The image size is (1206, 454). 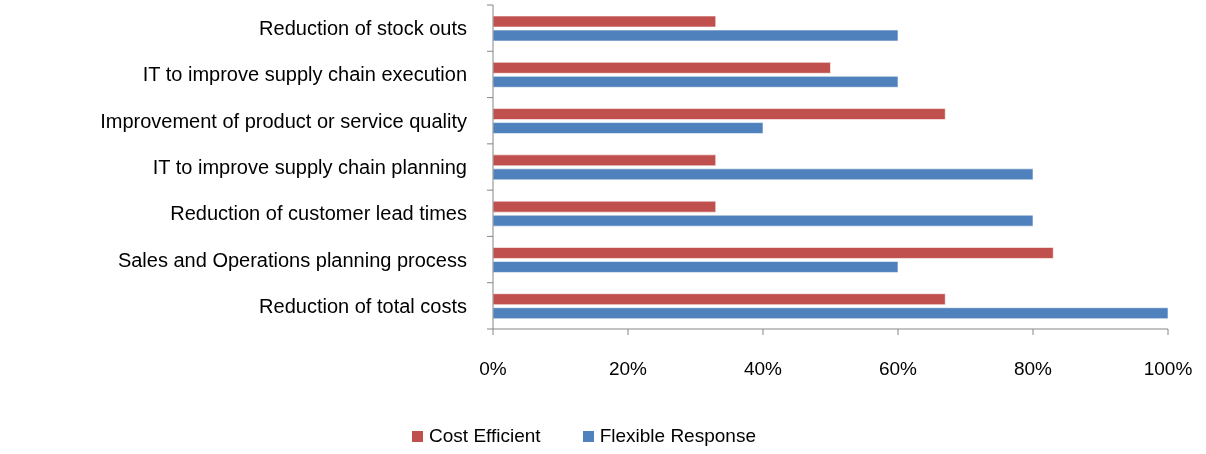 What do you see at coordinates (318, 213) in the screenshot?
I see `y-tick-label: Reduction of customer lead times` at bounding box center [318, 213].